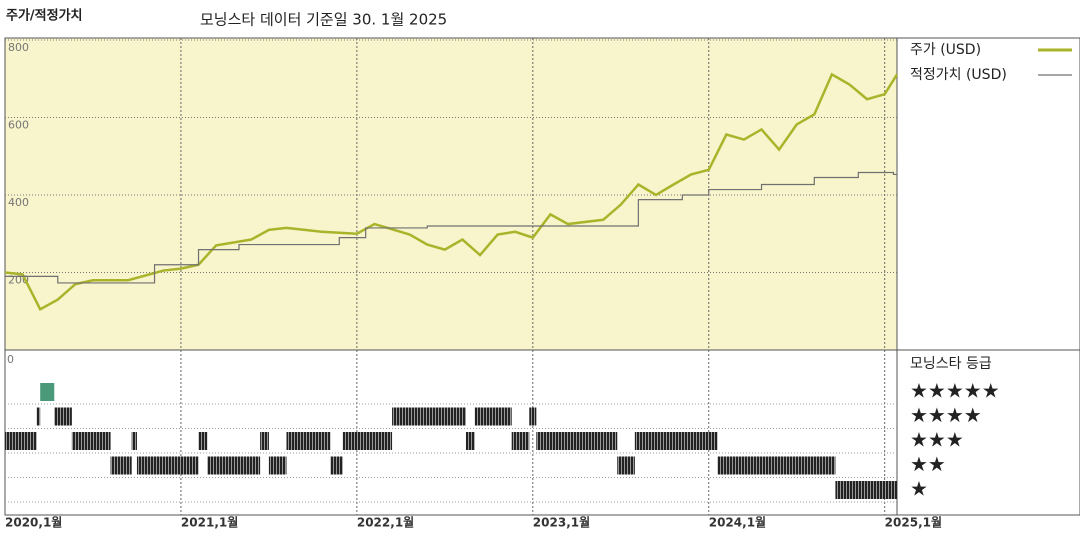  What do you see at coordinates (18, 202) in the screenshot?
I see `y-tick-label: 400` at bounding box center [18, 202].